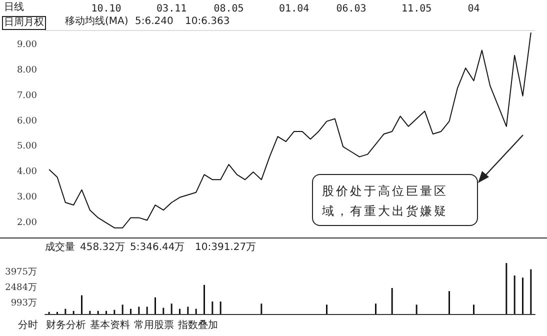 This screenshot has width=547, height=336. Describe the element at coordinates (28, 326) in the screenshot. I see `text: 分时` at that location.